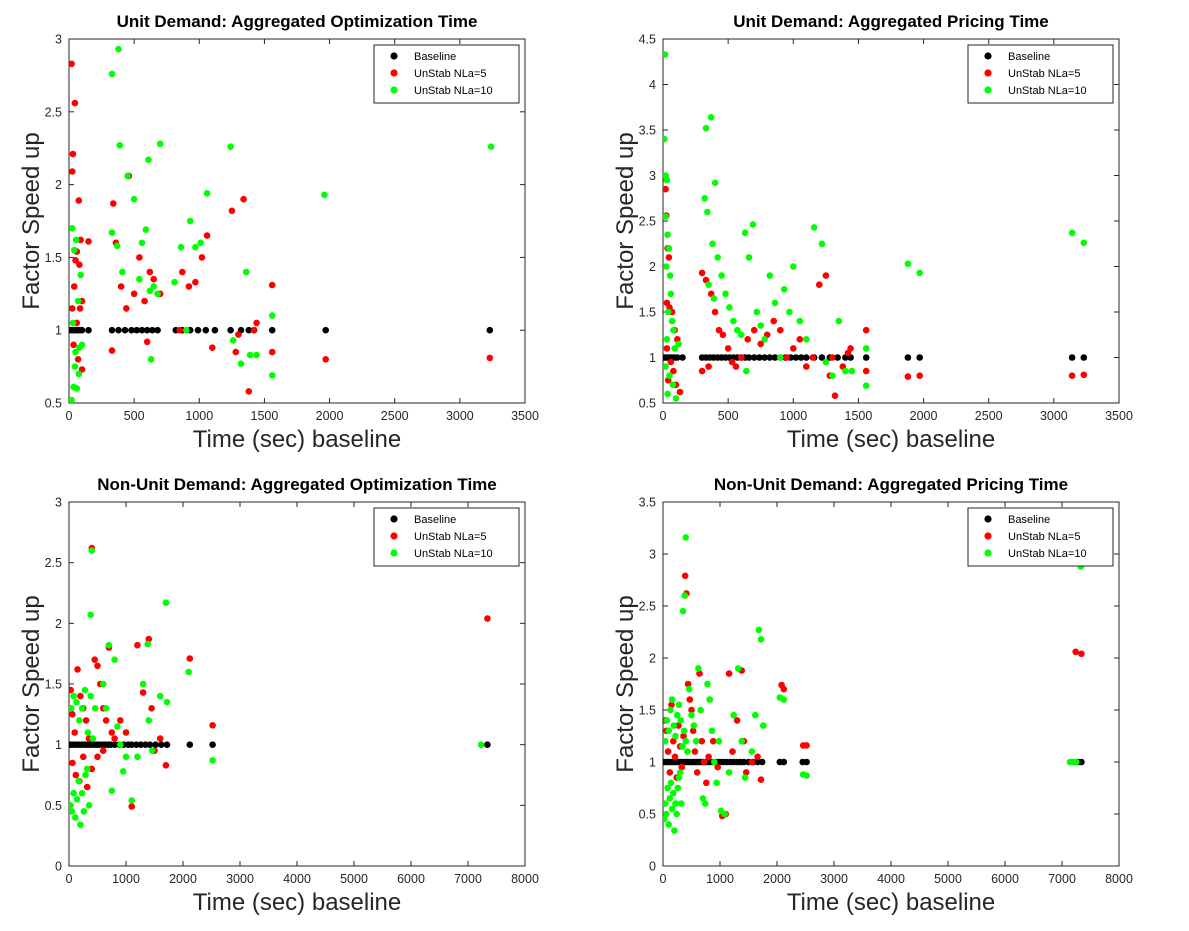 The image size is (1189, 931). I want to click on x-tick-label: 8000, so click(1119, 879).